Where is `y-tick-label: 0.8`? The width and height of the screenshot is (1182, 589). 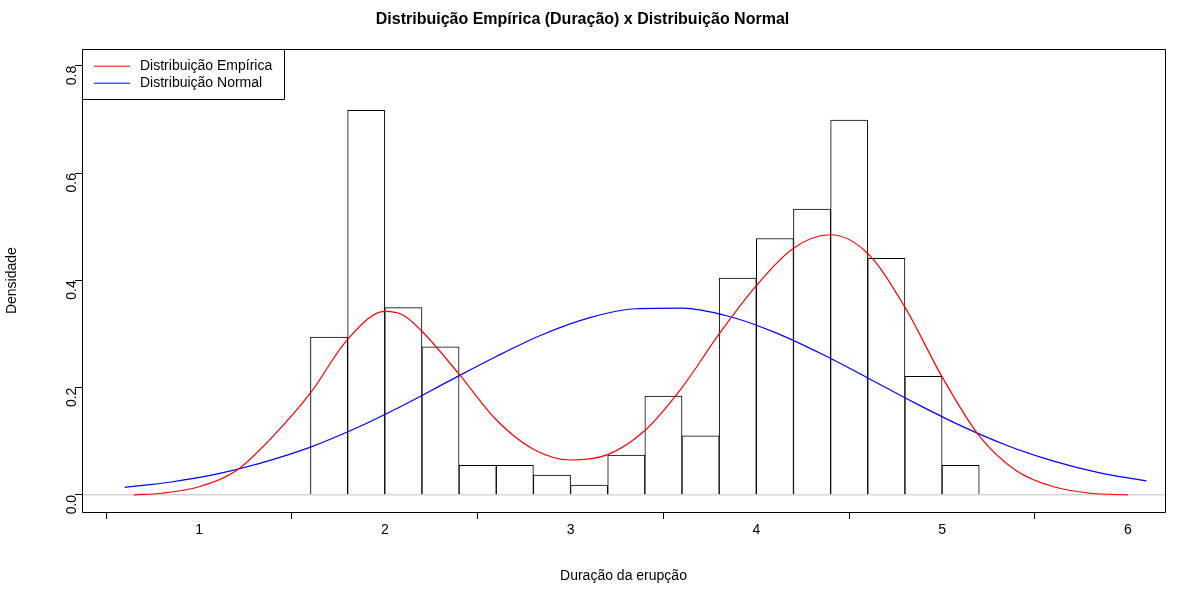 y-tick-label: 0.8 is located at coordinates (70, 75).